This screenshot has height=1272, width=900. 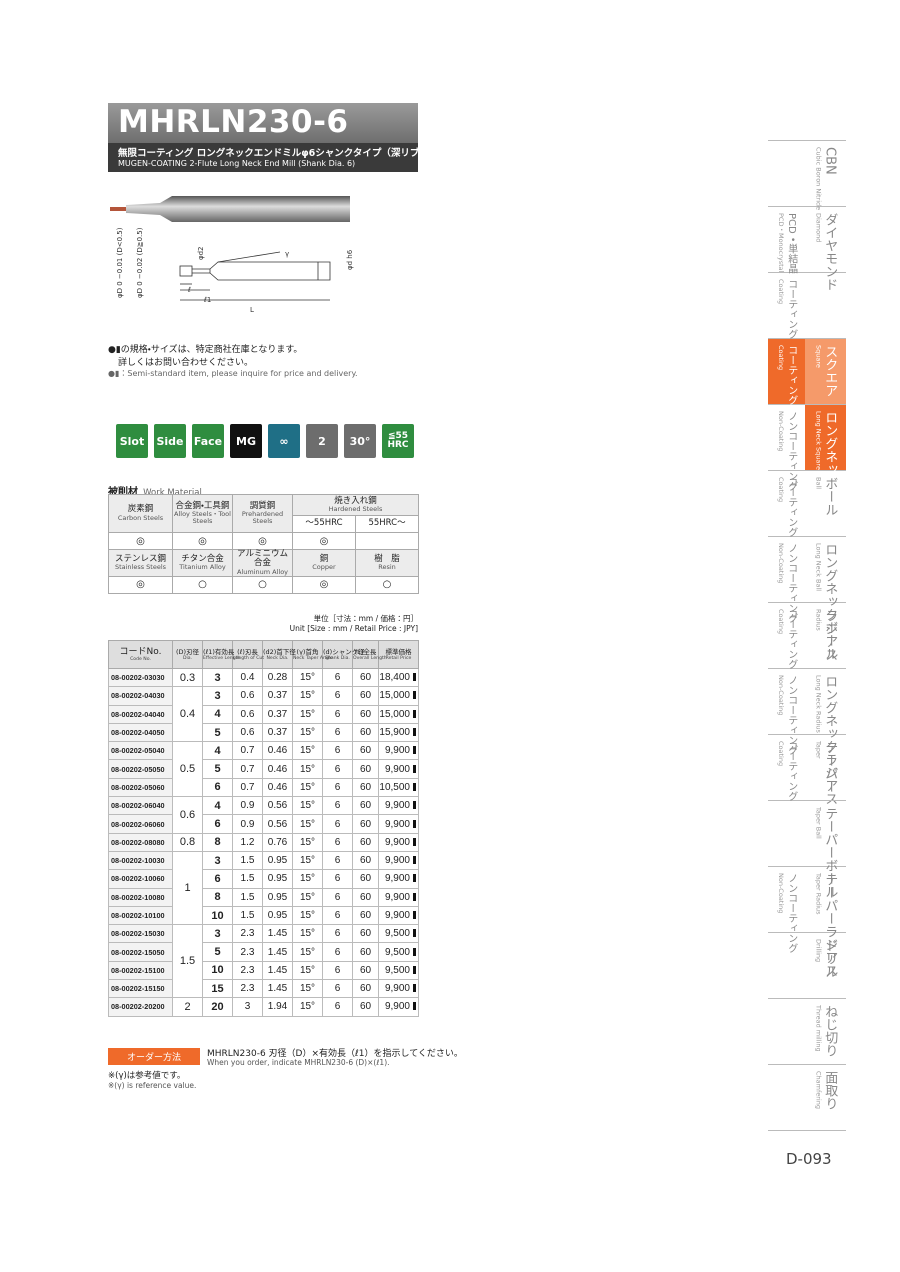 I want to click on cell-text: 08-00202-05060, so click(x=138, y=787).